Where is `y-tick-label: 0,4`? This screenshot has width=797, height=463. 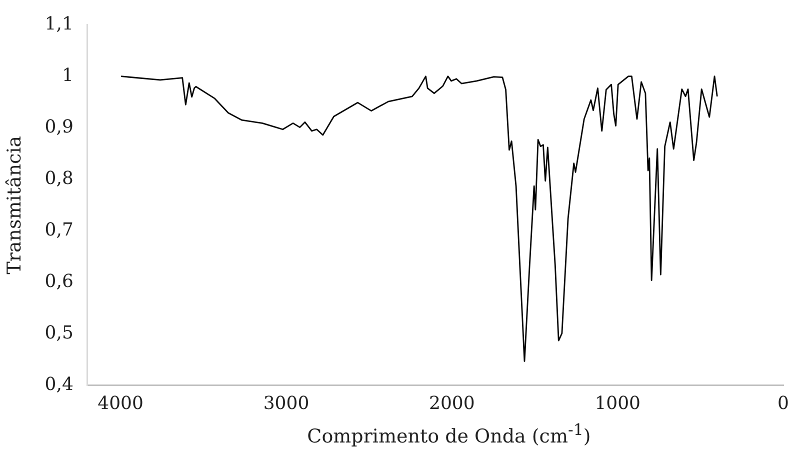 y-tick-label: 0,4 is located at coordinates (59, 385).